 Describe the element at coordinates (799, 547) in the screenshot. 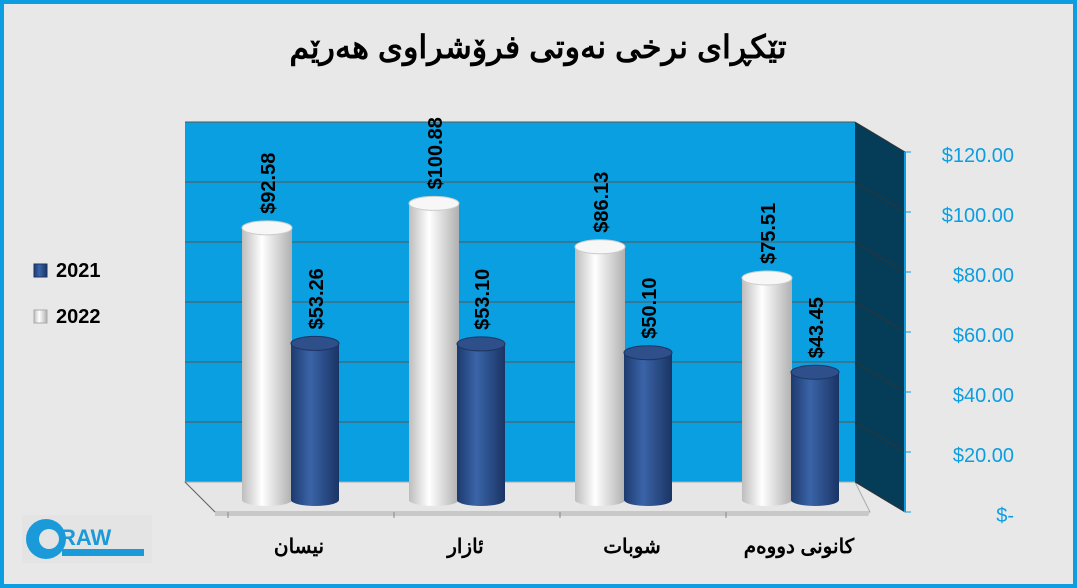

I see `x-tick-label: کانونی دووەم` at that location.